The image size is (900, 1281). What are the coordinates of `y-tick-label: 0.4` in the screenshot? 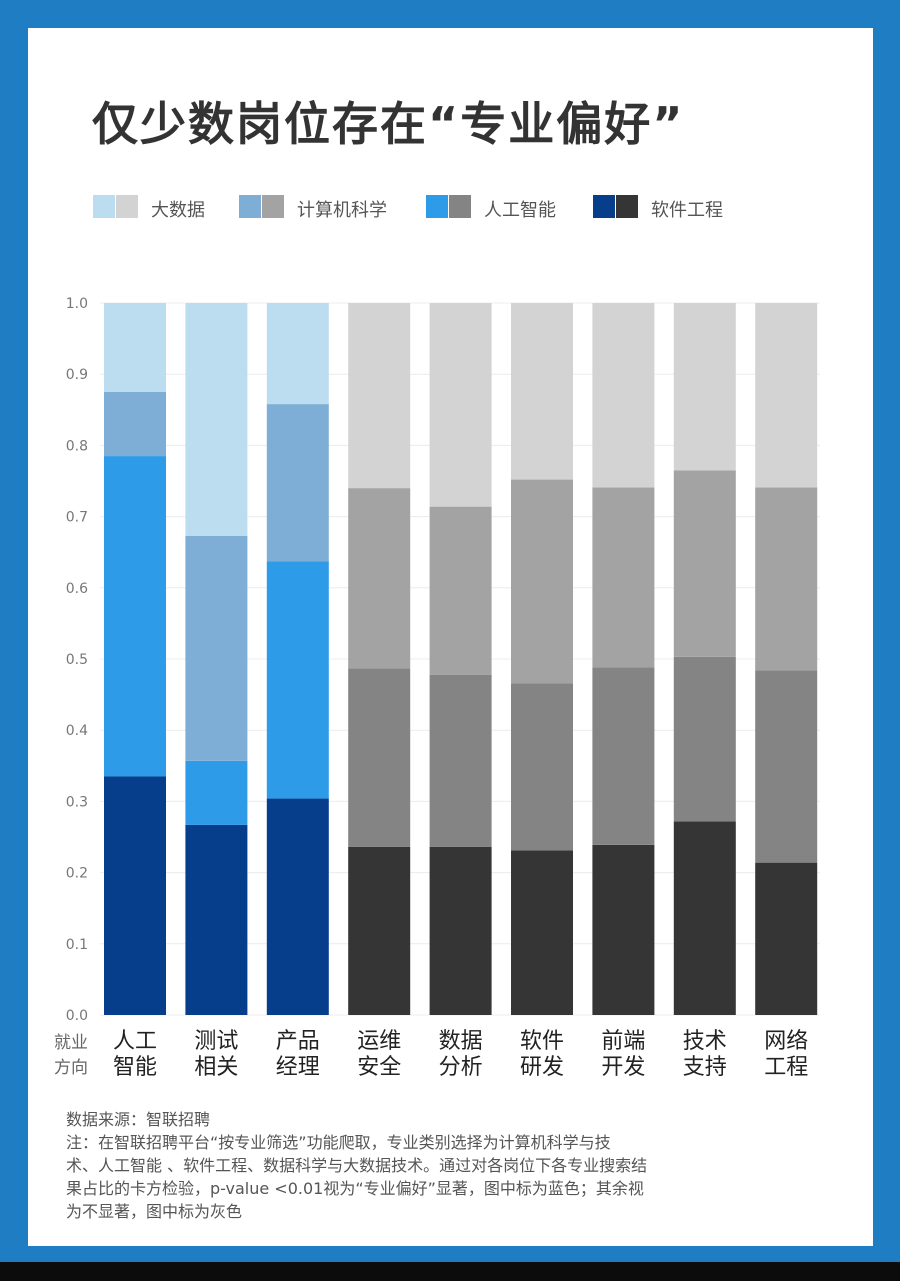 It's located at (77, 731).